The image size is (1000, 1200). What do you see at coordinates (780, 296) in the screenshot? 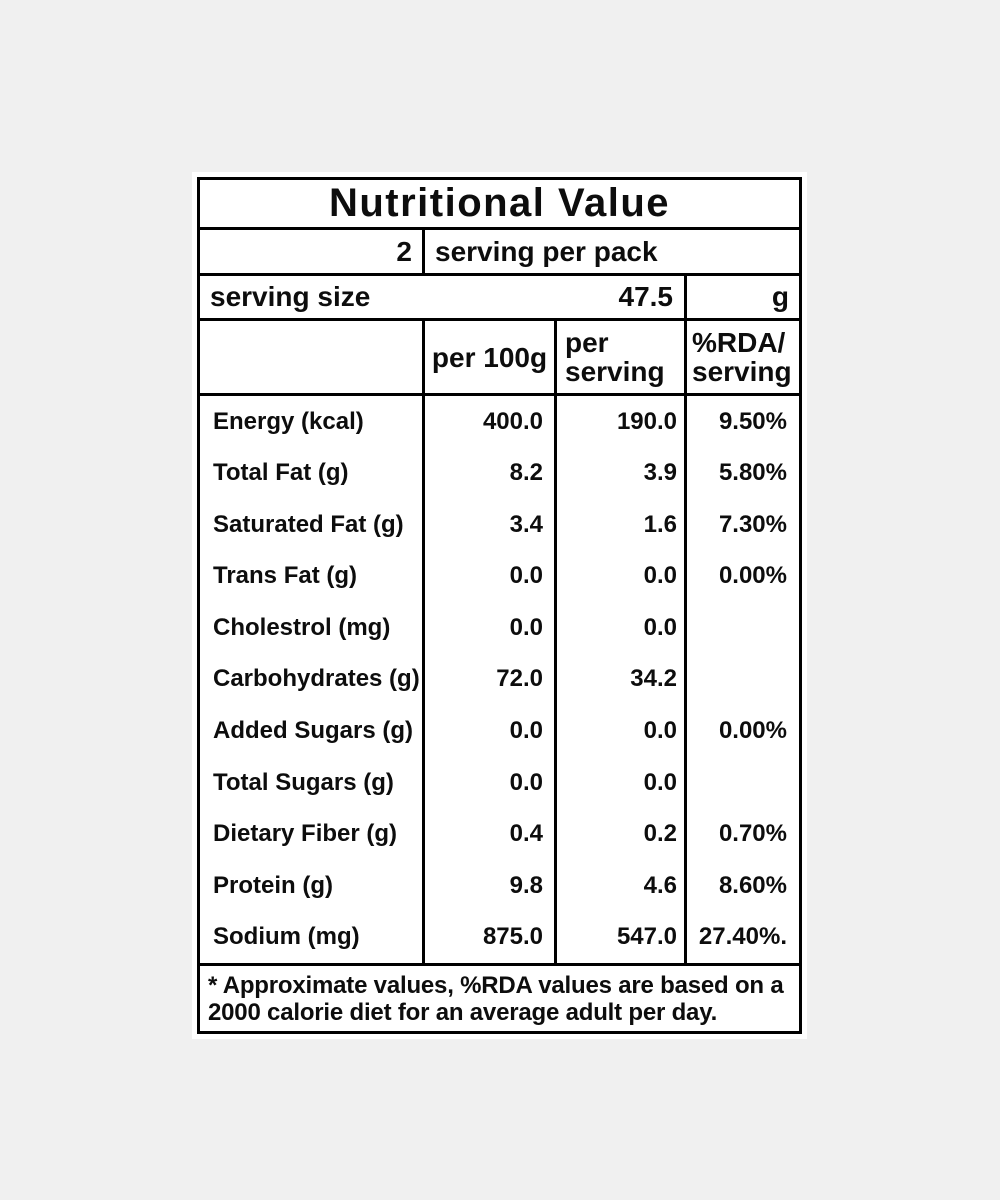
I see `serving-size-unit: g` at bounding box center [780, 296].